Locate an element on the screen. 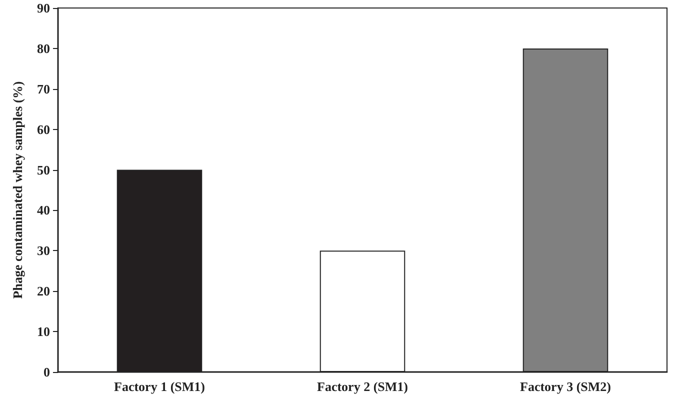 The width and height of the screenshot is (673, 408). x-tick-label: Factory 3 (SM2) is located at coordinates (565, 386).